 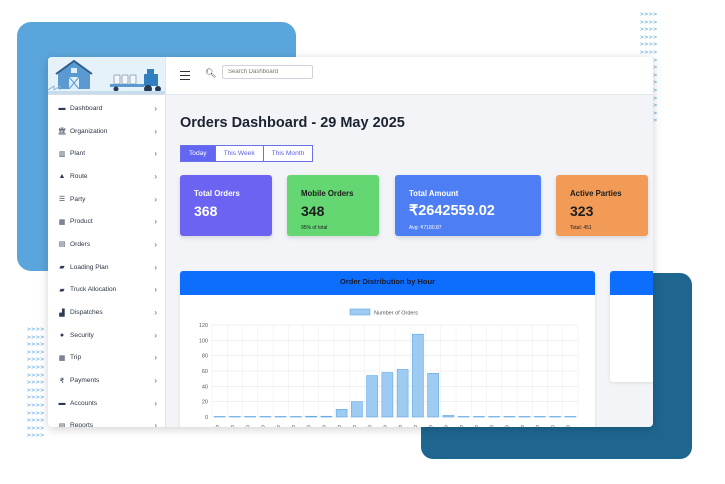 What do you see at coordinates (565, 425) in the screenshot?
I see `x-tick-label: 23:00` at bounding box center [565, 425].